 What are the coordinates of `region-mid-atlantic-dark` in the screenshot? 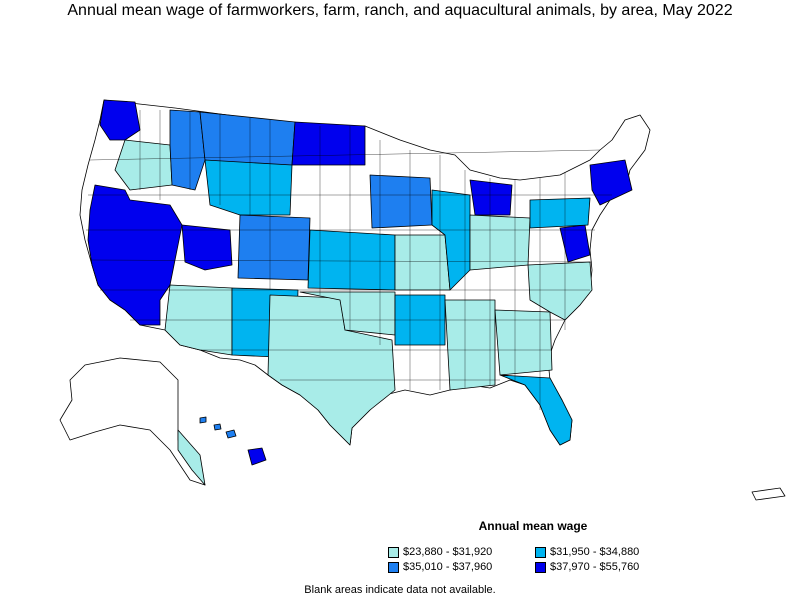 It's located at (575, 243).